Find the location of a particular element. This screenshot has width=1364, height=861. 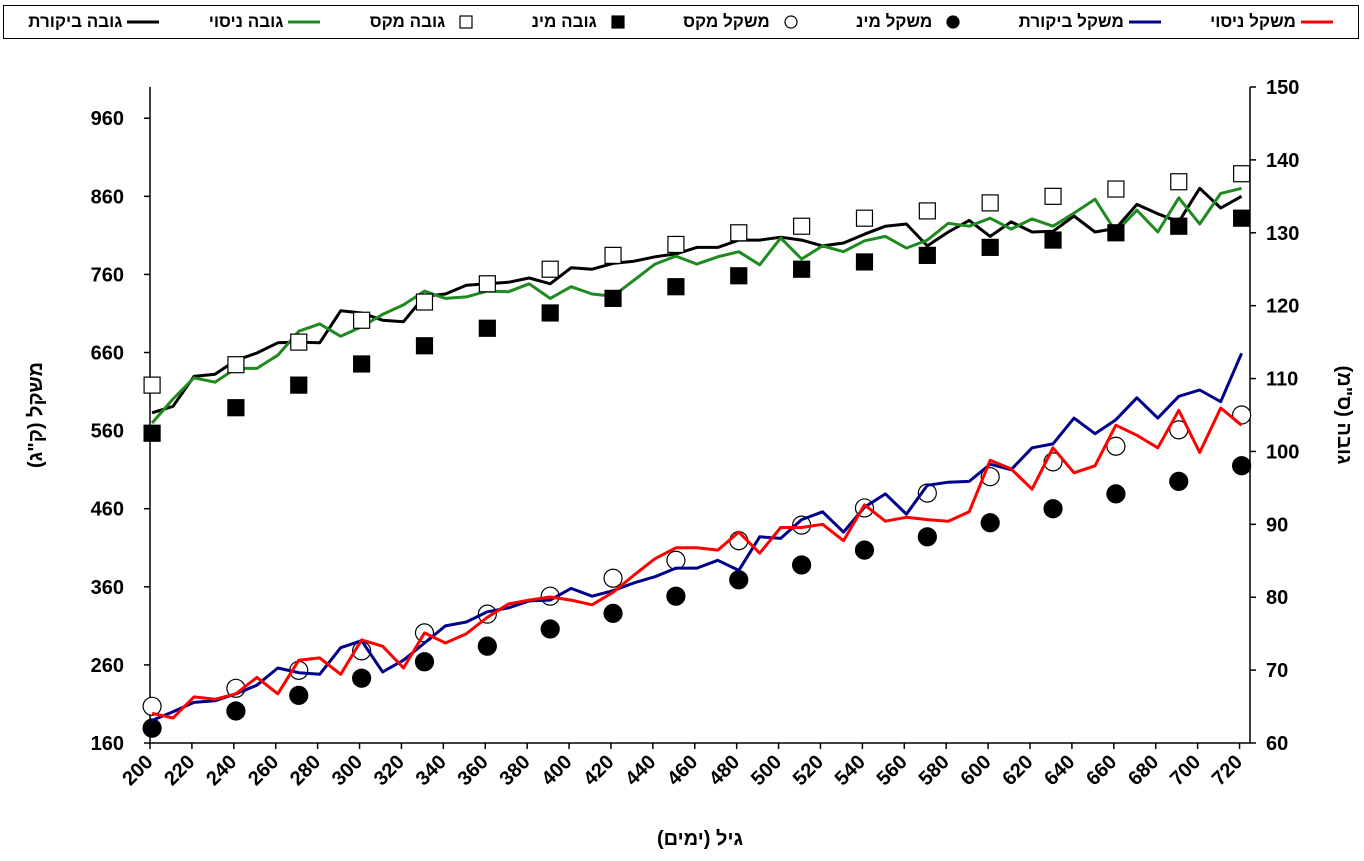

x-tick-label: 680 is located at coordinates (1143, 770).